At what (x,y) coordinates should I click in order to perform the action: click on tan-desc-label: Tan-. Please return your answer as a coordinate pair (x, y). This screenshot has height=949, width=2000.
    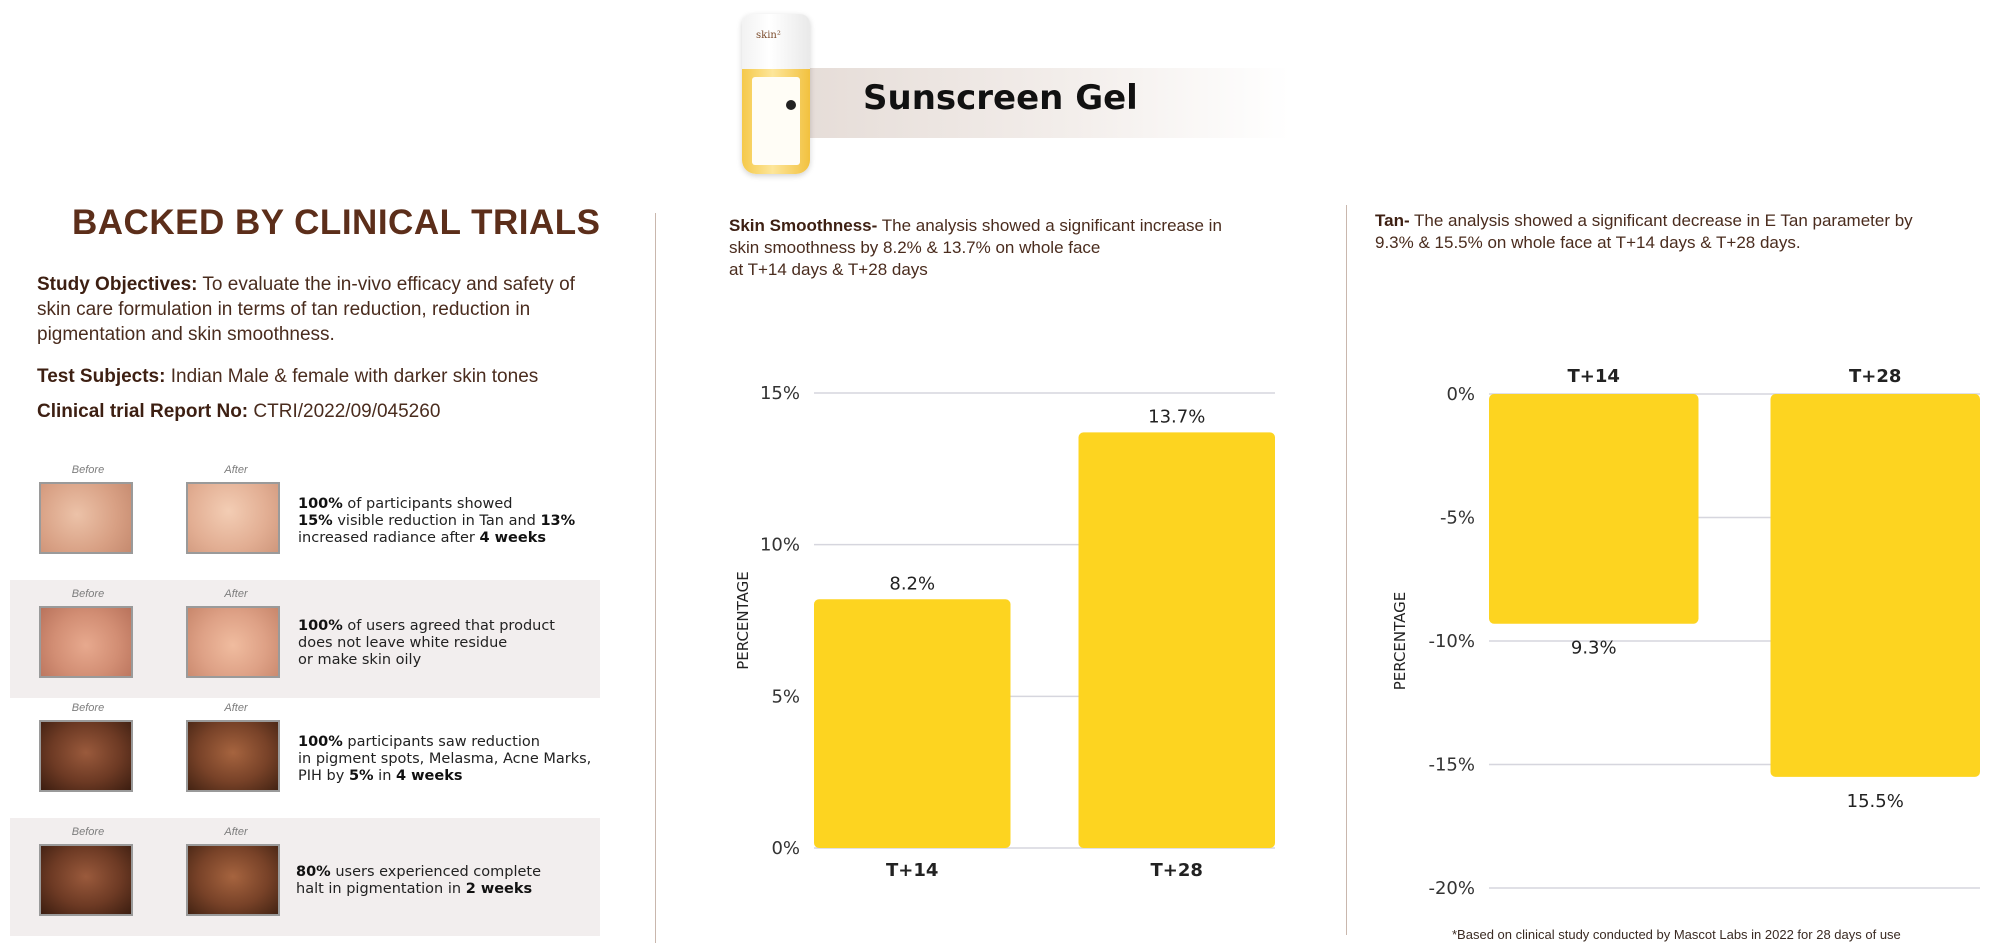
    Looking at the image, I should click on (1392, 220).